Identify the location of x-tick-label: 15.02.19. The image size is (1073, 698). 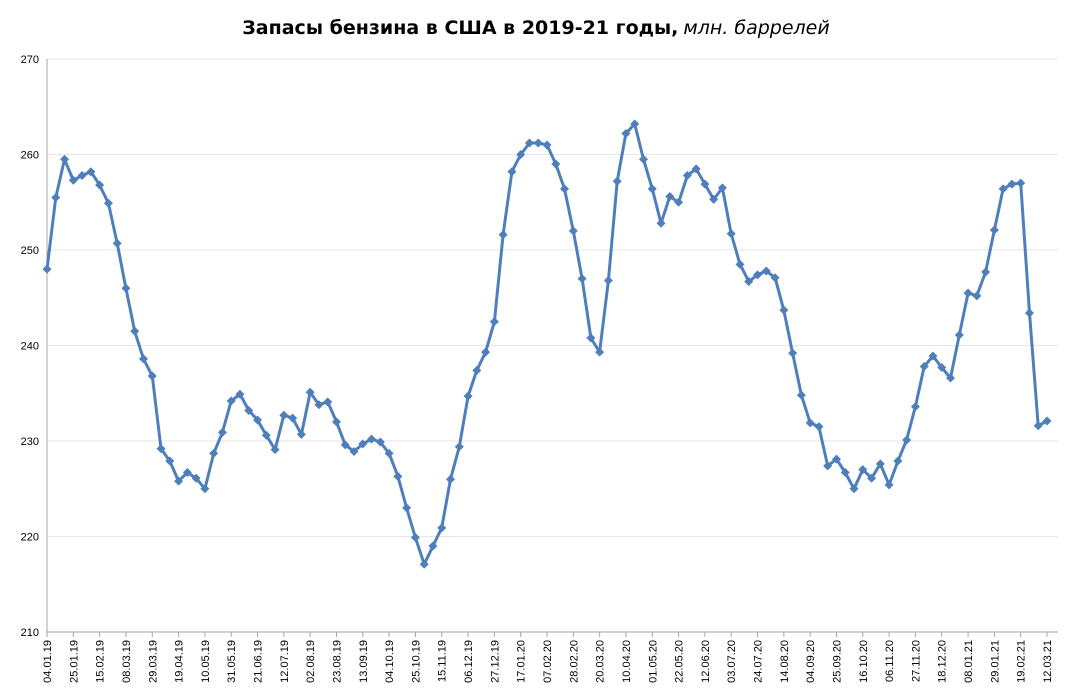
(101, 661).